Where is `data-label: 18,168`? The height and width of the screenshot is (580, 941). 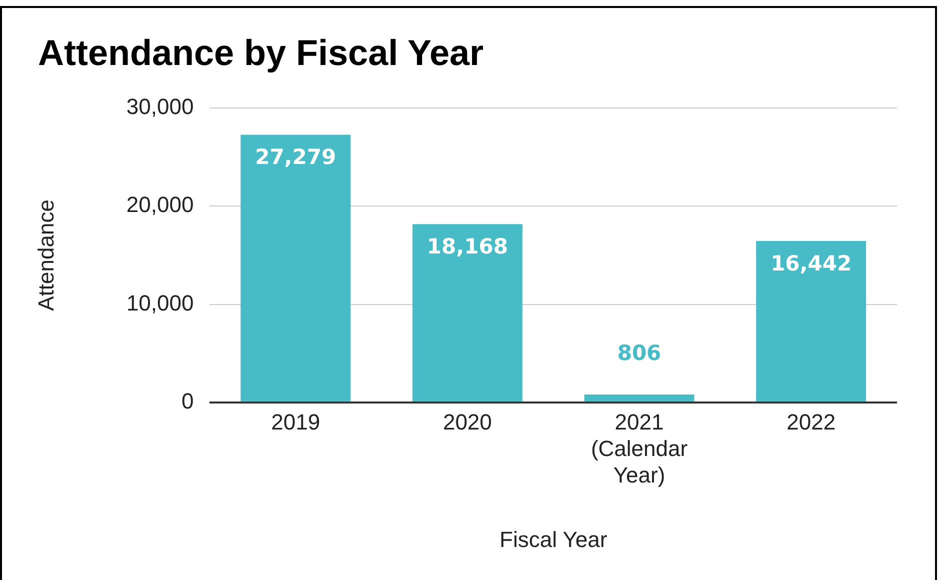
data-label: 18,168 is located at coordinates (467, 246).